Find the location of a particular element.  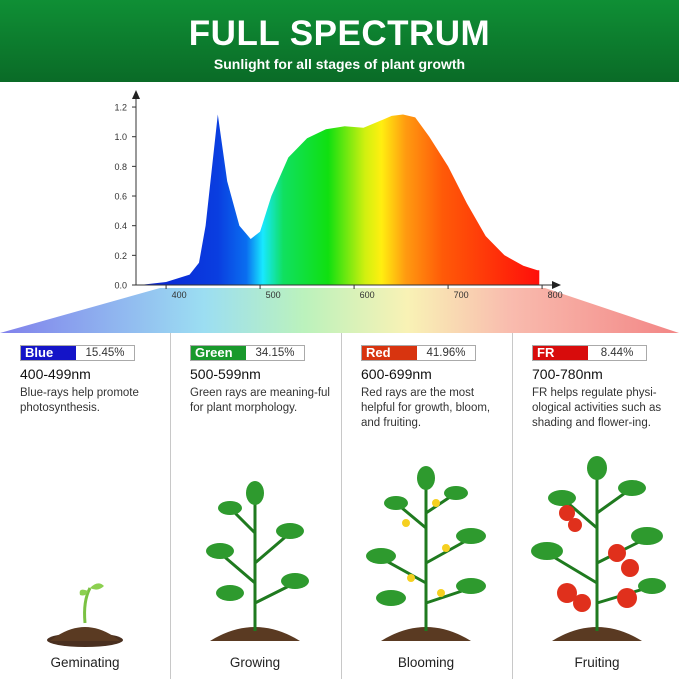

band-description: Blue-rays help promote photosynthesis. is located at coordinates (79, 400).